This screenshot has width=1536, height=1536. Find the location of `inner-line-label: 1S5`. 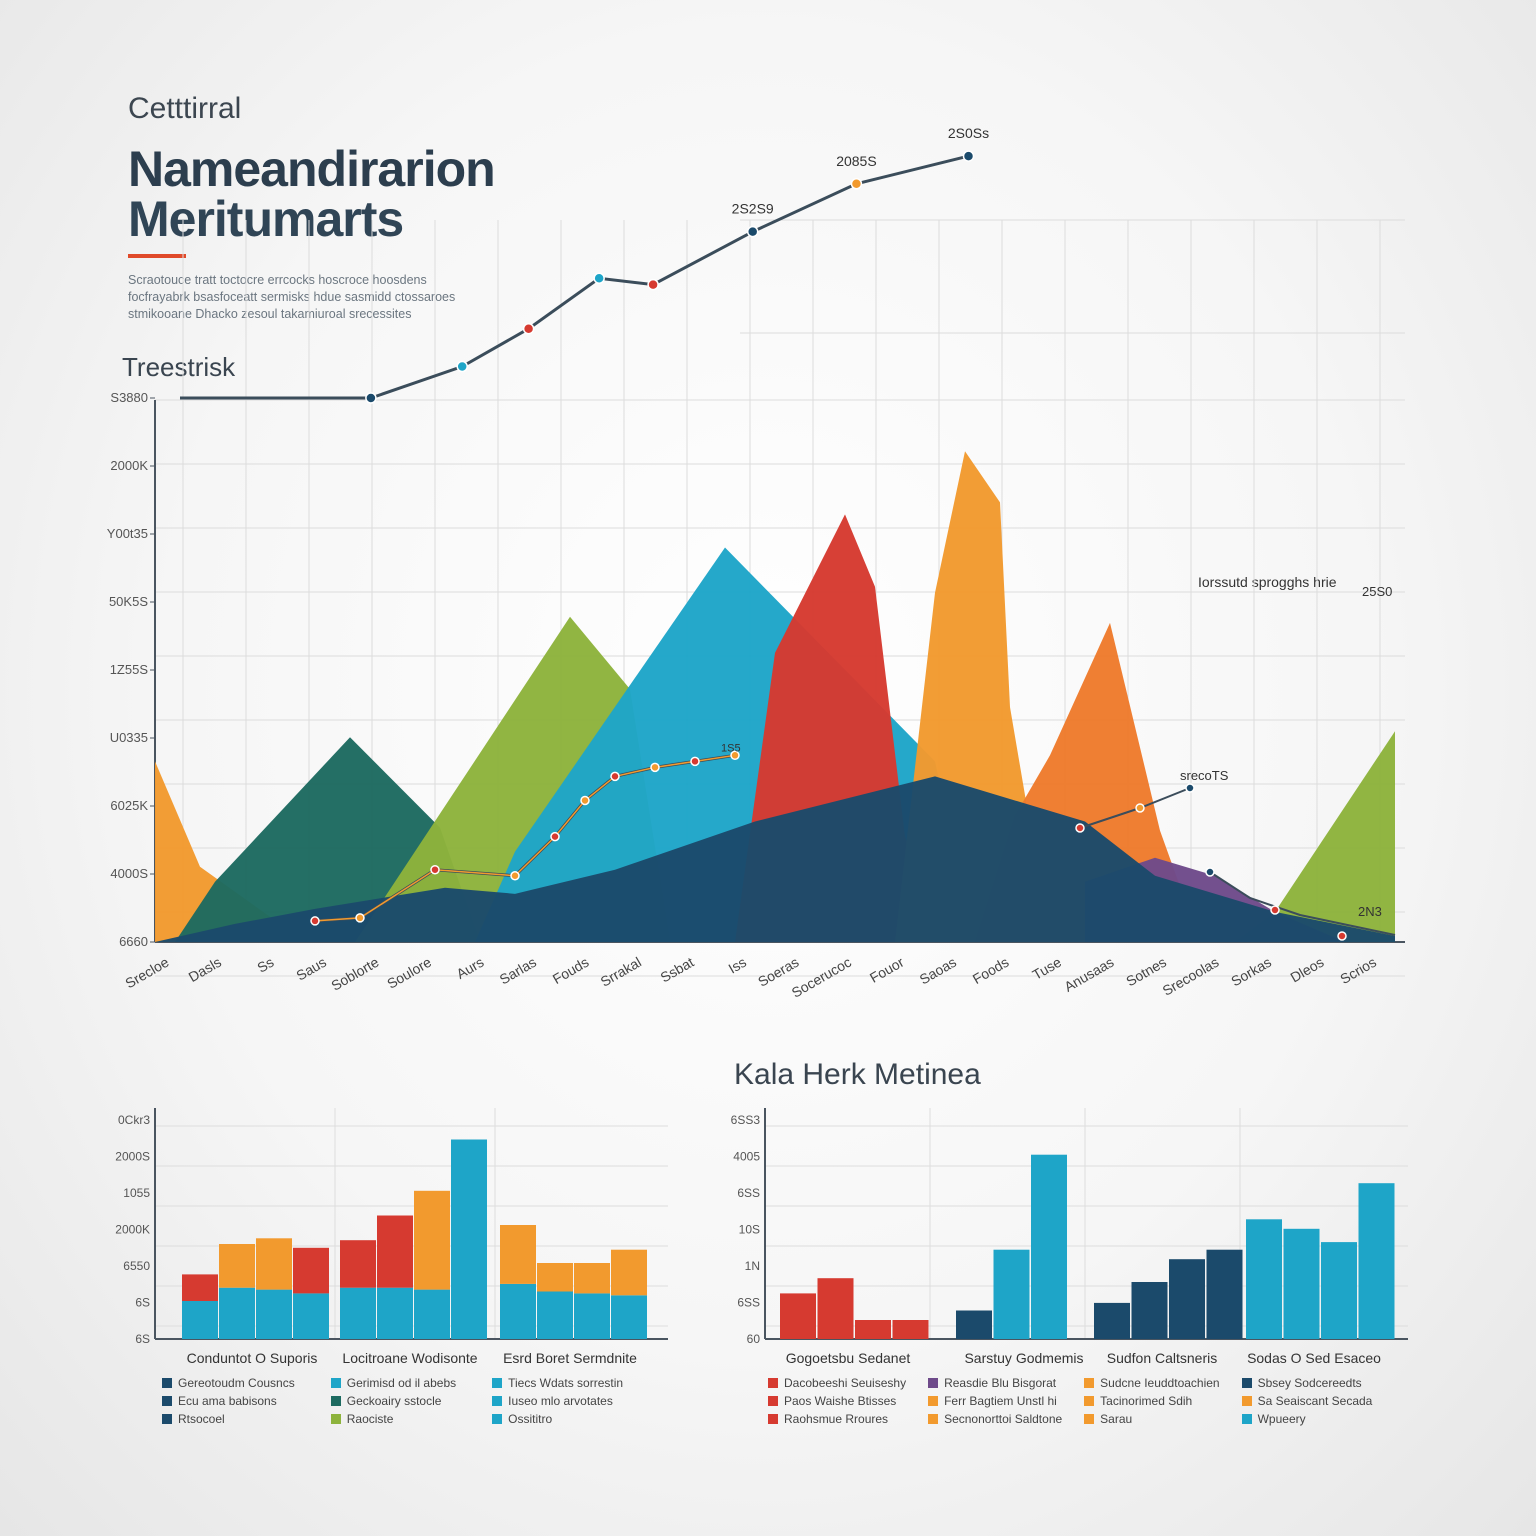

inner-line-label: 1S5 is located at coordinates (731, 748).